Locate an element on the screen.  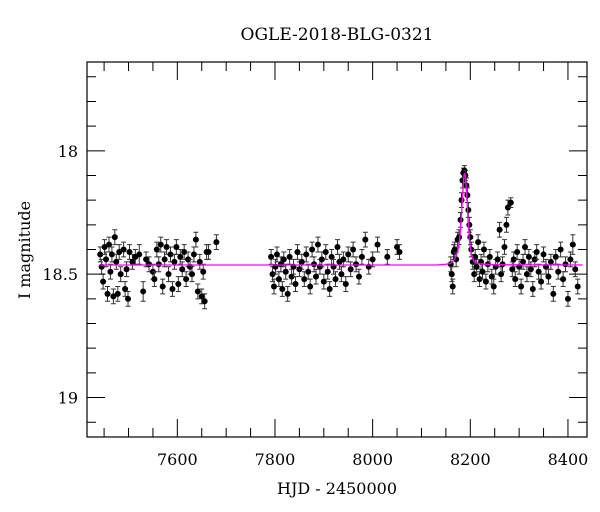
model-curve is located at coordinates (341, 219).